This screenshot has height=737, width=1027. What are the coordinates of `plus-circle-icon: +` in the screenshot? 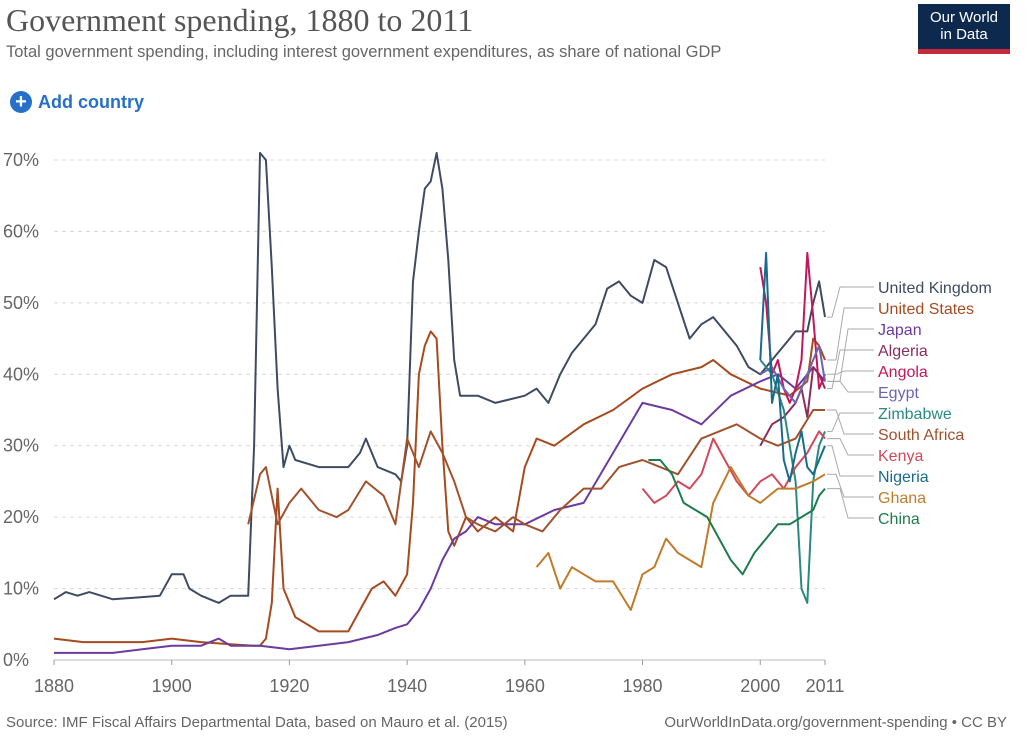 It's located at (21, 102).